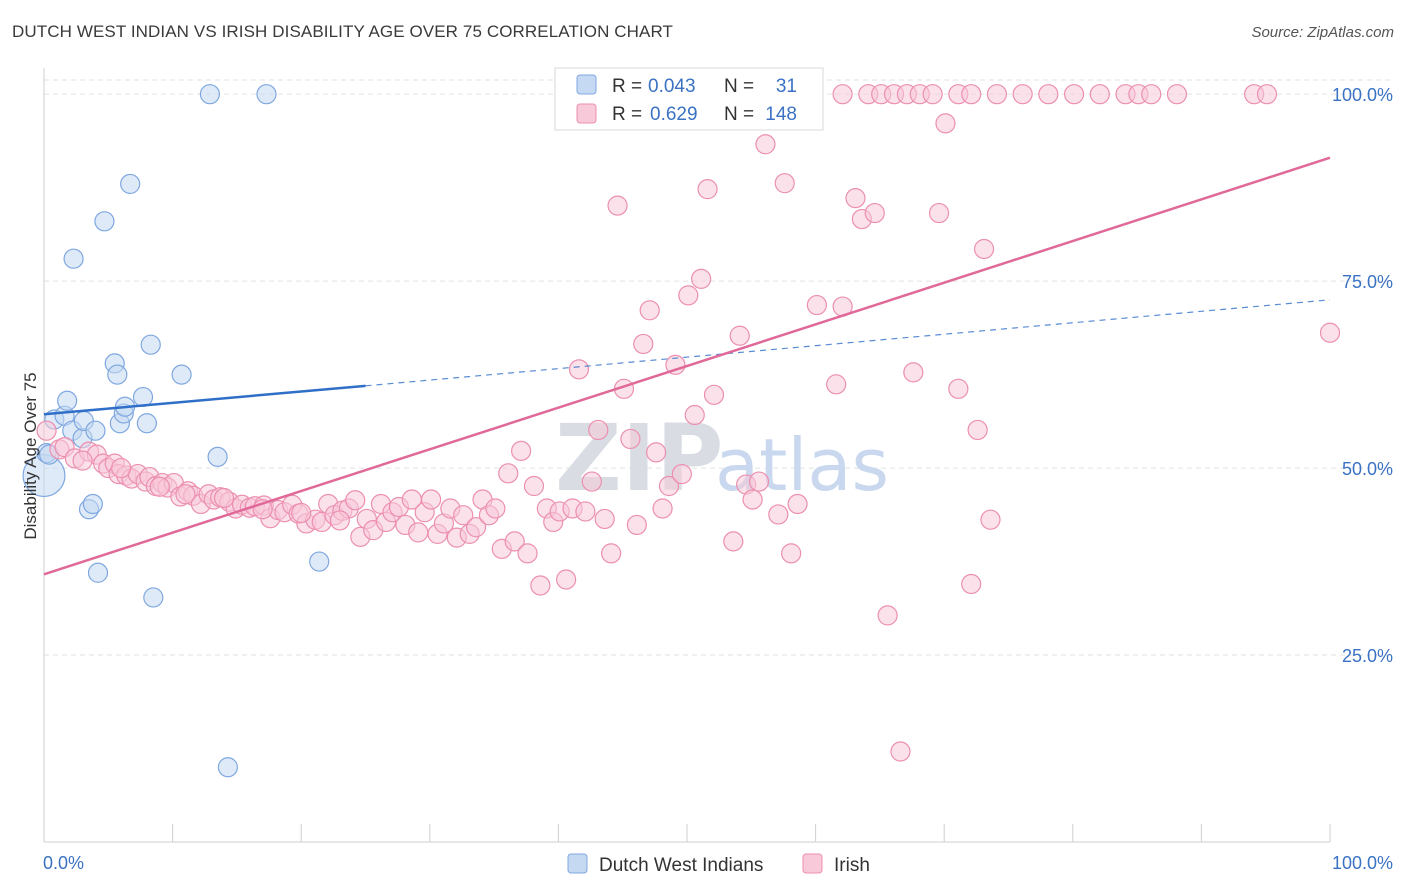  I want to click on legend-n-label-1: N =, so click(739, 86).